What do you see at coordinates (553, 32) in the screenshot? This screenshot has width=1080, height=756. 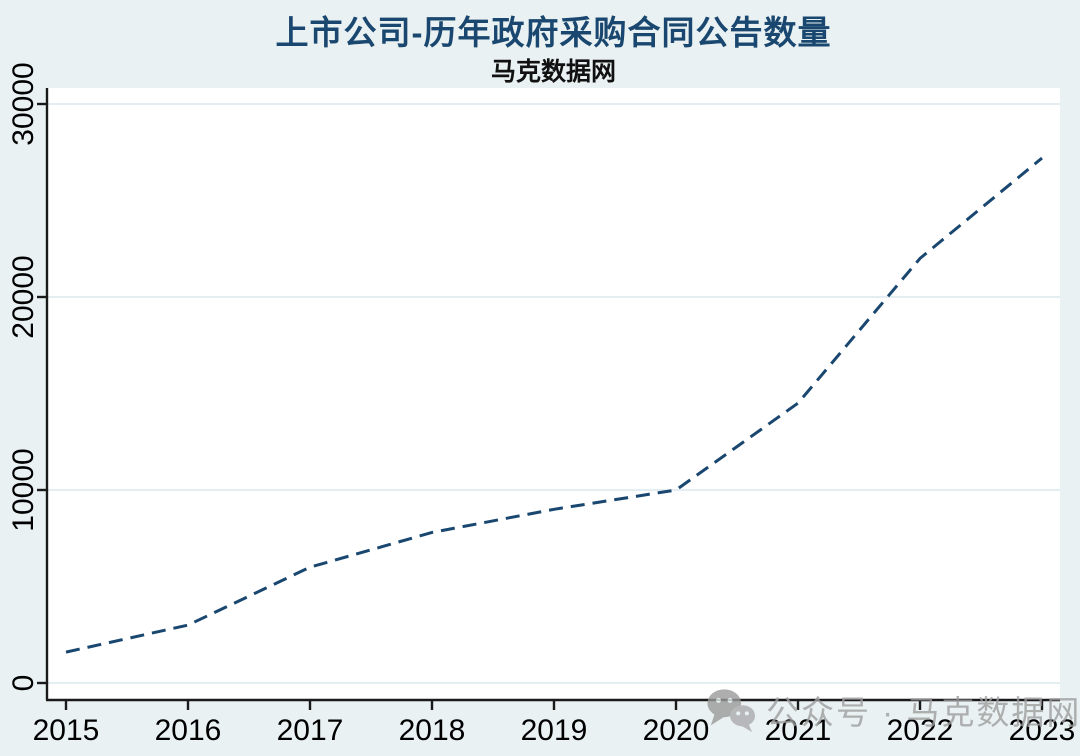 I see `chart-title: 上市公司-历年政府采购合同公告数量` at bounding box center [553, 32].